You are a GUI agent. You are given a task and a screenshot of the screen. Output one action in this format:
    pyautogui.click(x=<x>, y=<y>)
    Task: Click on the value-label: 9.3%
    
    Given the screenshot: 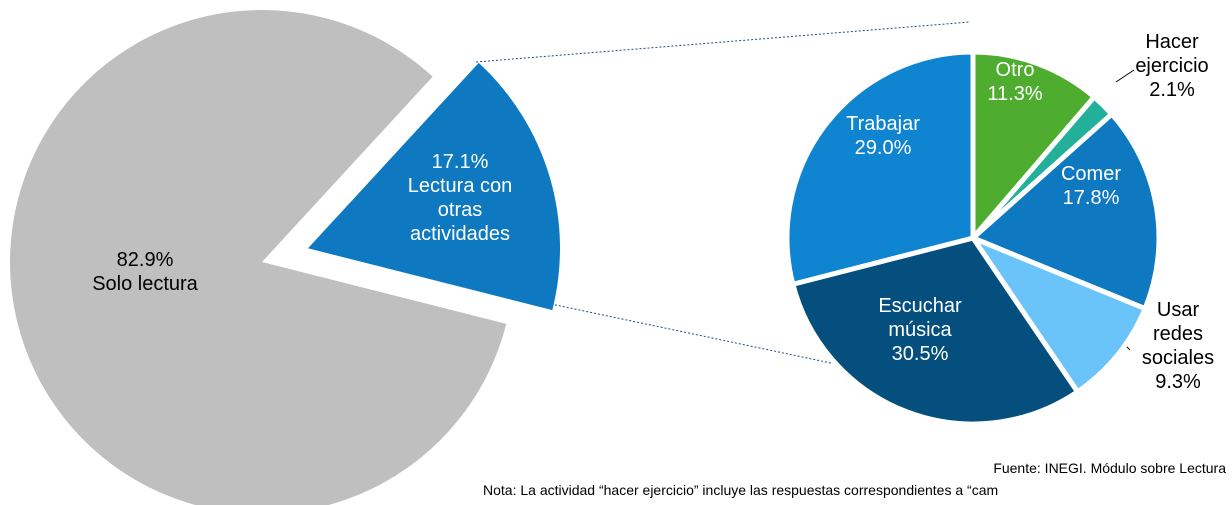 What is the action you would take?
    pyautogui.click(x=1178, y=382)
    